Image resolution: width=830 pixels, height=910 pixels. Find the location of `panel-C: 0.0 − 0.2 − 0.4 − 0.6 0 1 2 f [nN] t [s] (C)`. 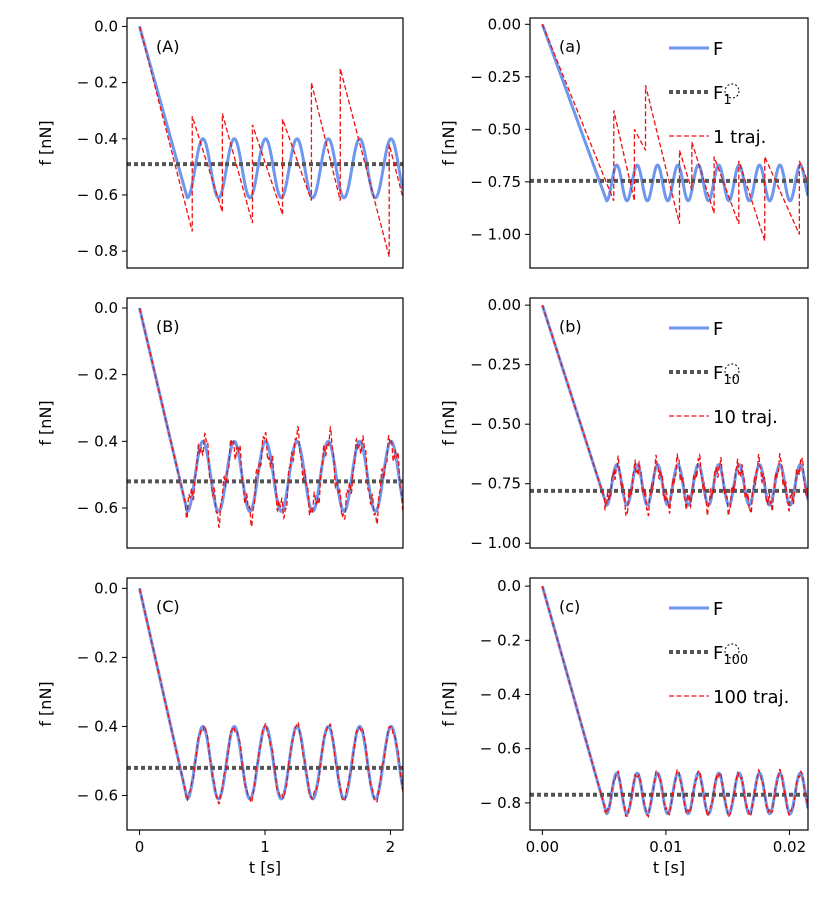

panel-C: 0.0 − 0.2 − 0.4 − 0.6 0 1 2 f [nN] t [s] (C) is located at coordinates (220, 727).